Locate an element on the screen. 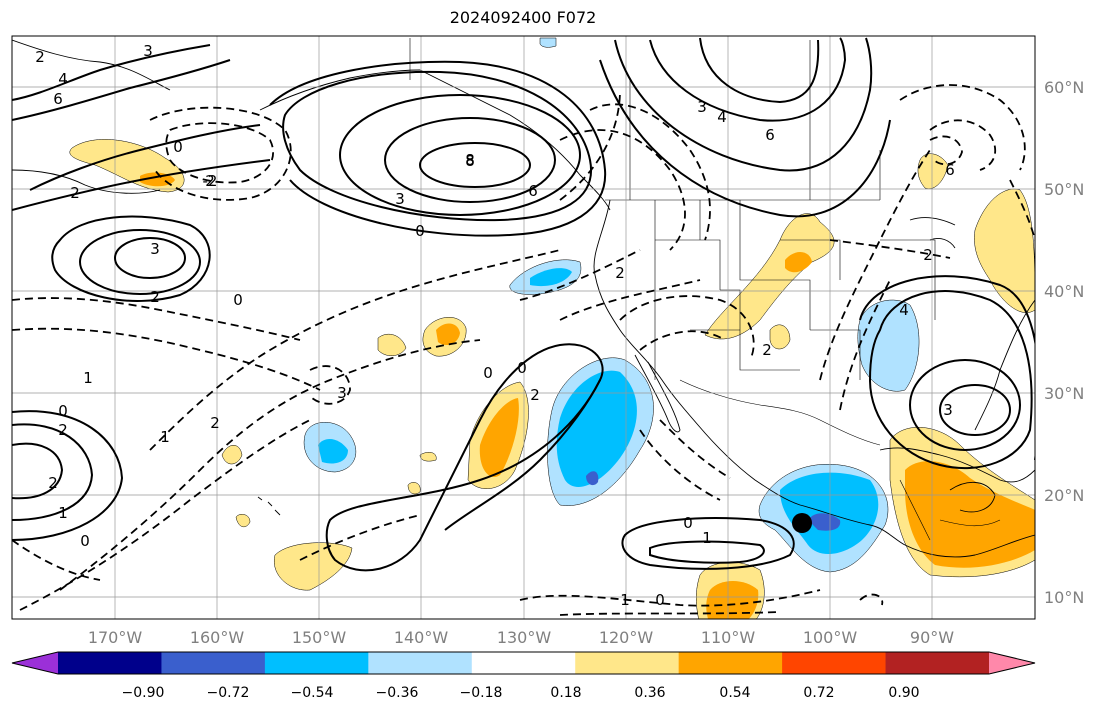 The image size is (1105, 712). shade-purple-baja is located at coordinates (592, 478).